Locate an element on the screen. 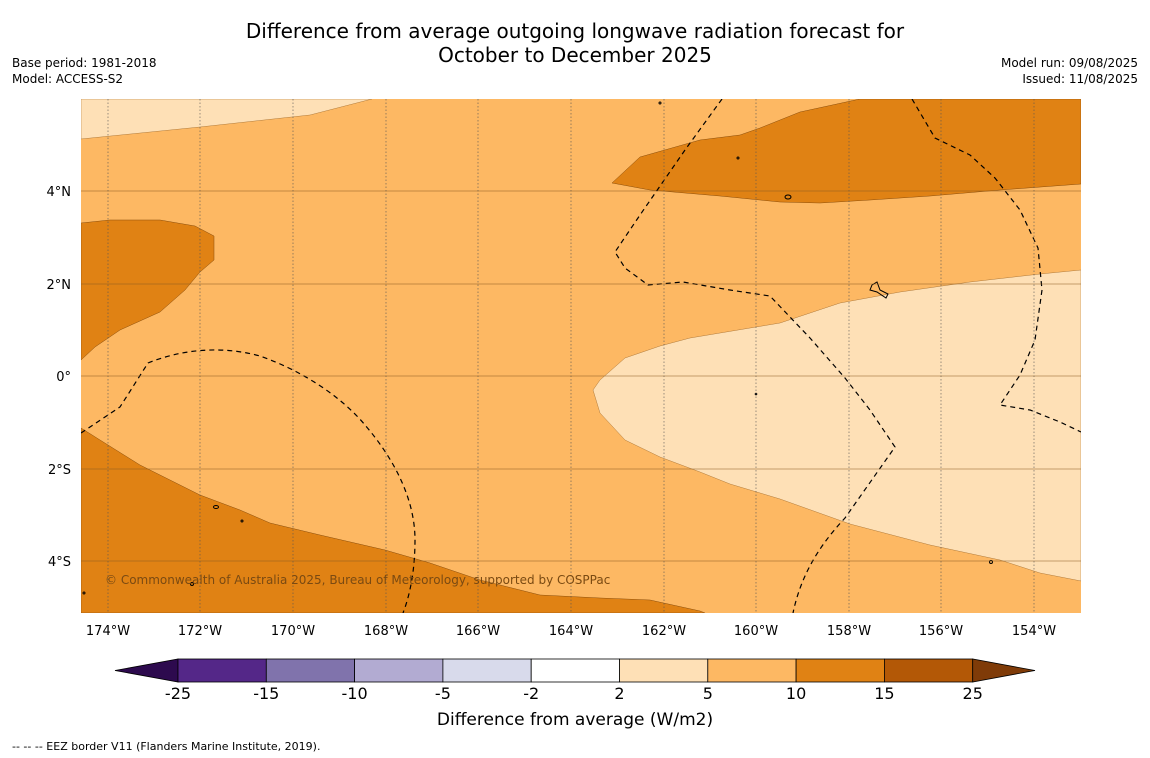 The height and width of the screenshot is (758, 1150). lon-tick-label: 172°W is located at coordinates (200, 631).